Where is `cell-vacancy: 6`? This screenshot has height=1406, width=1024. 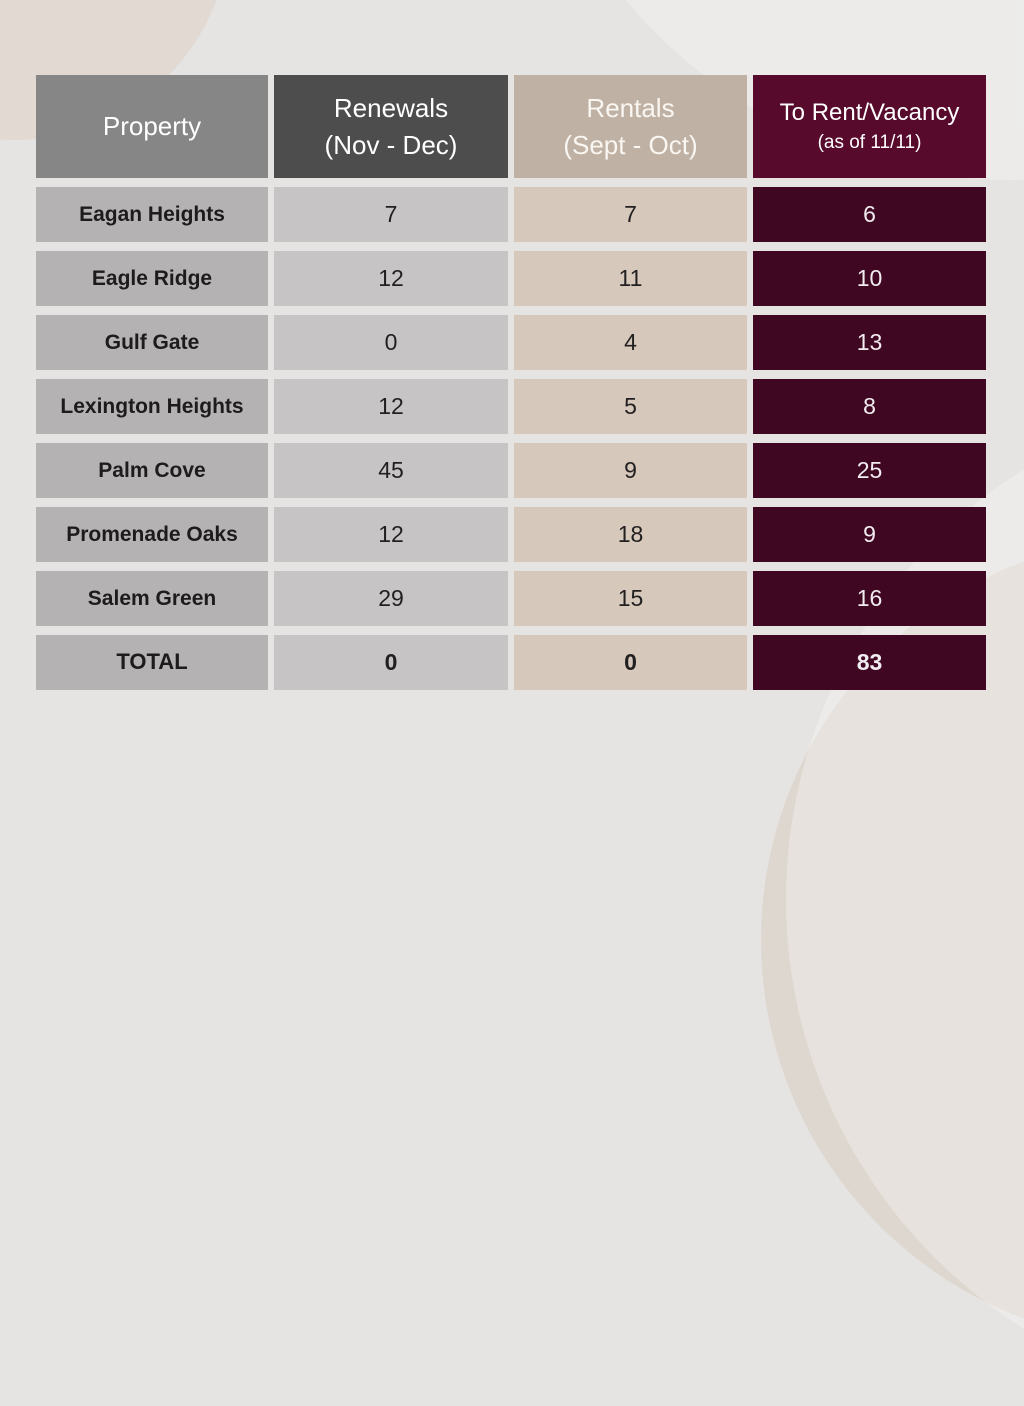
cell-vacancy: 6 is located at coordinates (869, 214).